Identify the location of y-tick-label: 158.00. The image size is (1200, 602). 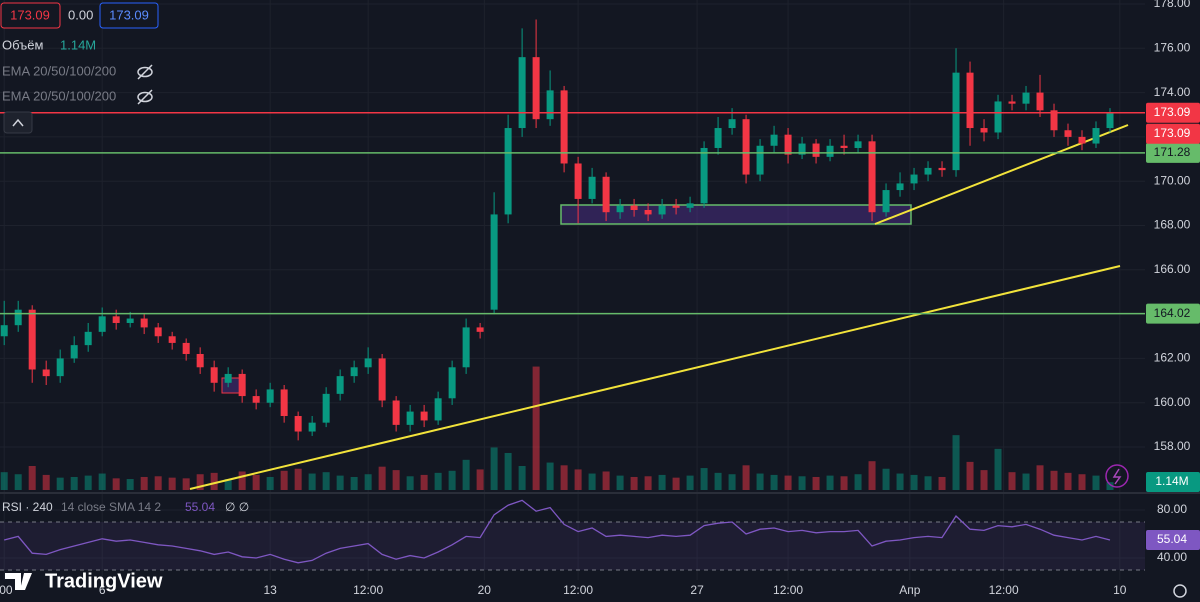
(1172, 446).